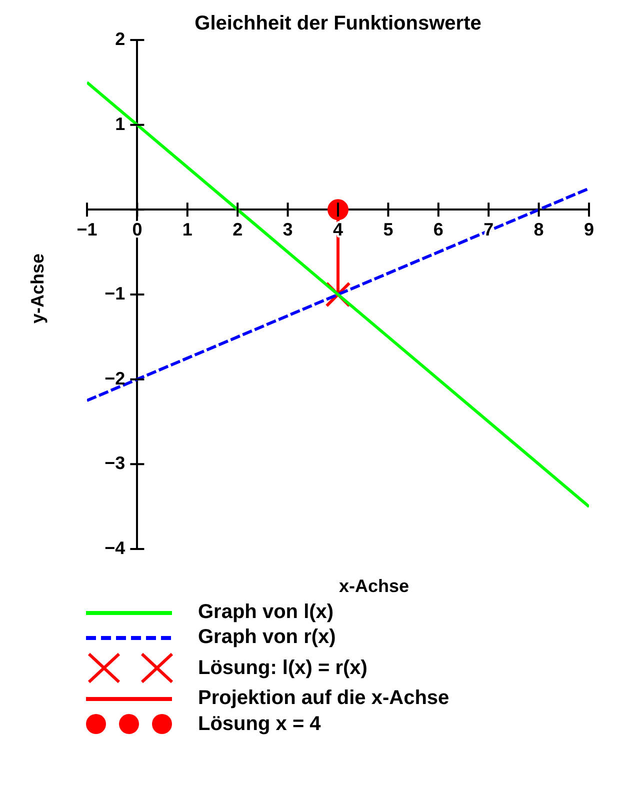 This screenshot has width=628, height=798. I want to click on y-tick-label: −1, so click(115, 293).